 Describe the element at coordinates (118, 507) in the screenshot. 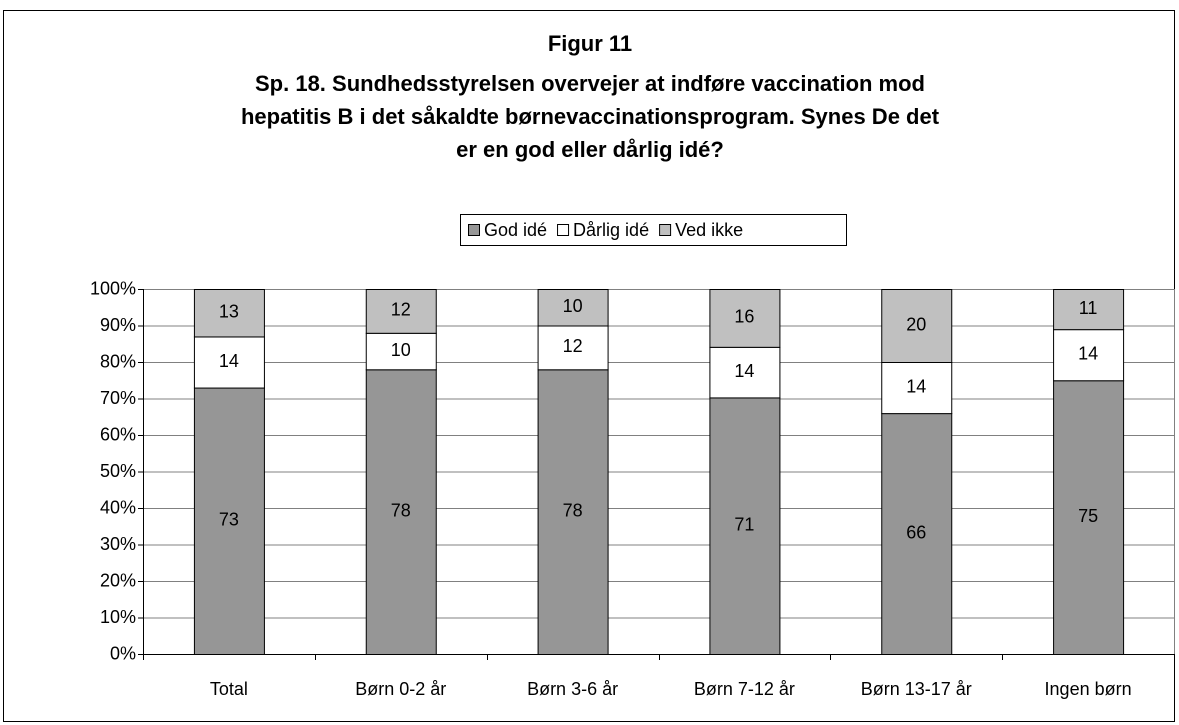

I see `y-tick-label: 40%` at that location.